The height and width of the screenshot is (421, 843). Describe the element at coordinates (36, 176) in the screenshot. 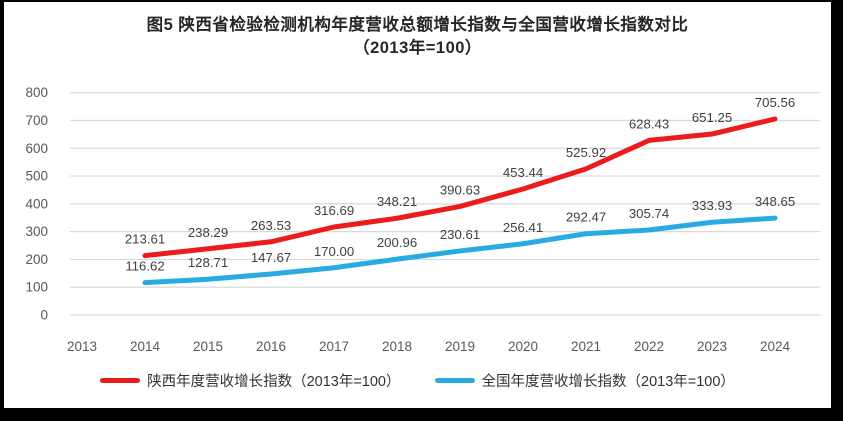

I see `svg-text: 500` at that location.